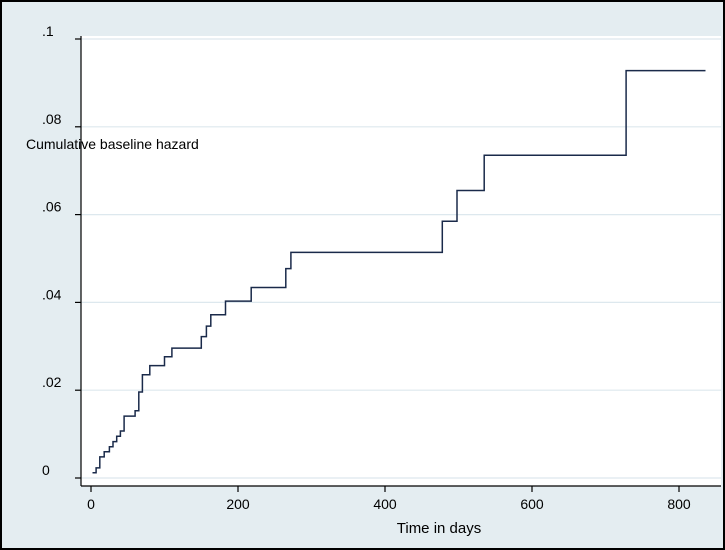 The image size is (725, 550). What do you see at coordinates (439, 528) in the screenshot?
I see `x-axis-label: Time in days` at bounding box center [439, 528].